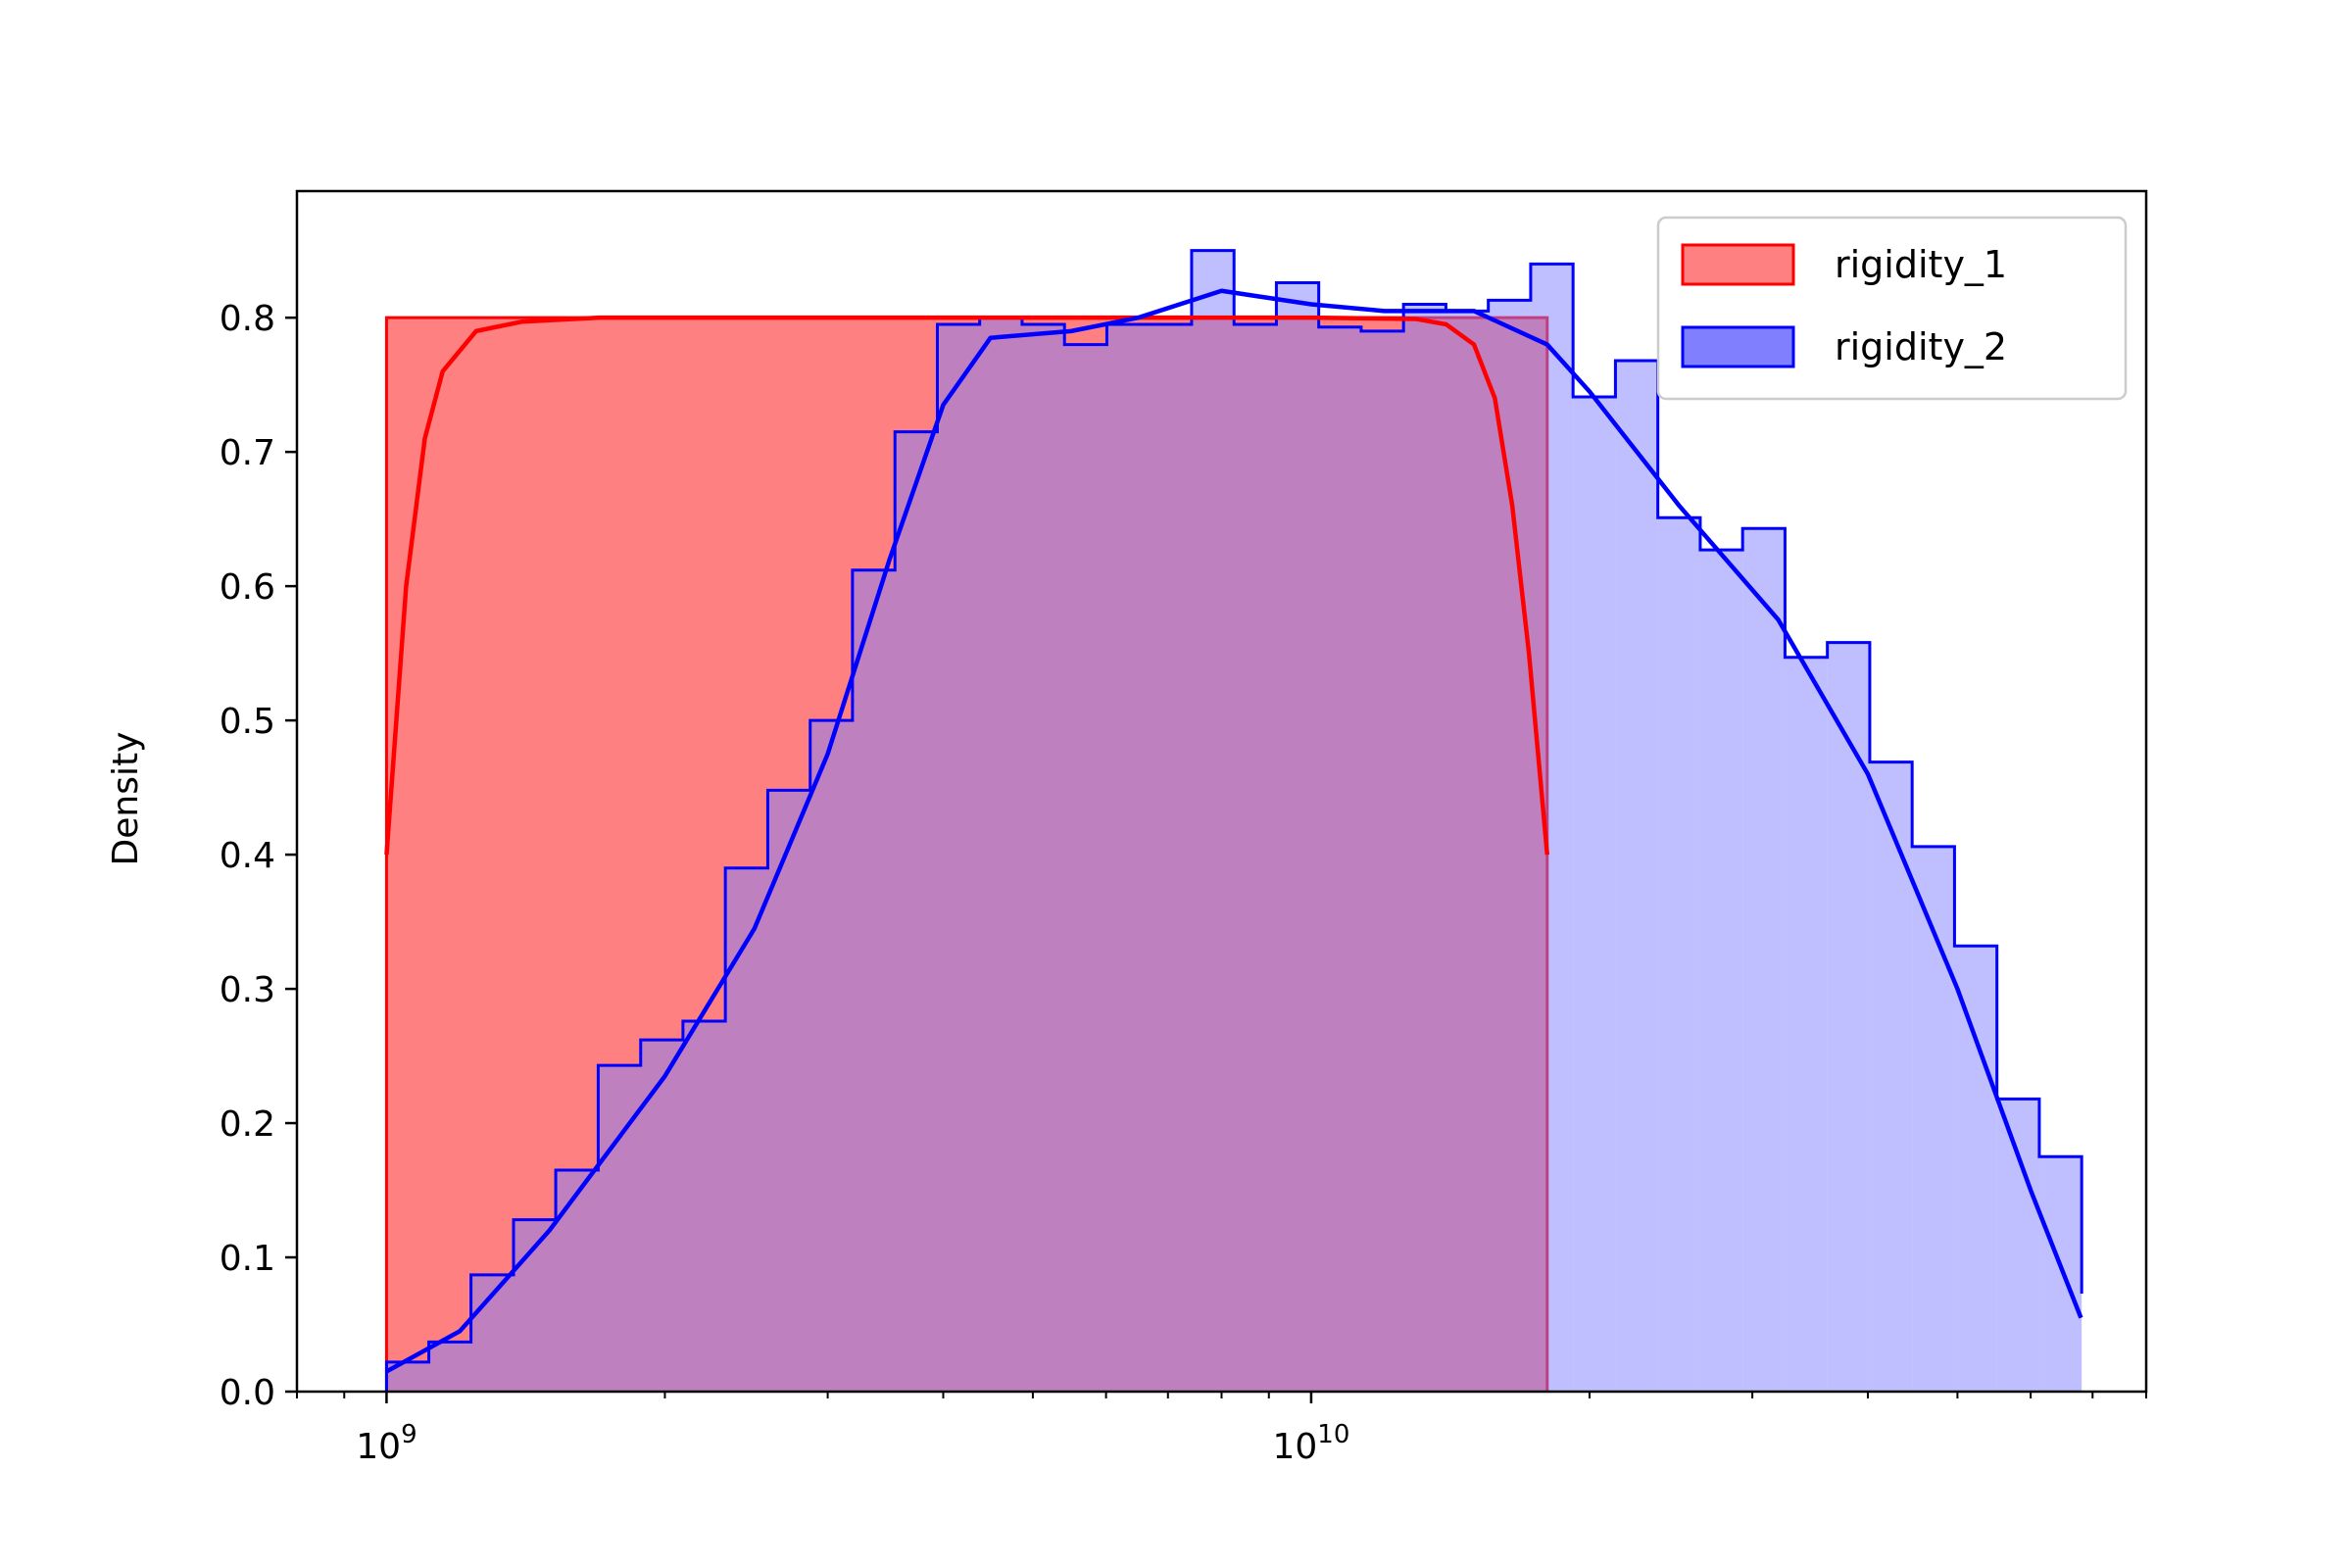  I want to click on y-tick-label: 0.2, so click(247, 1124).